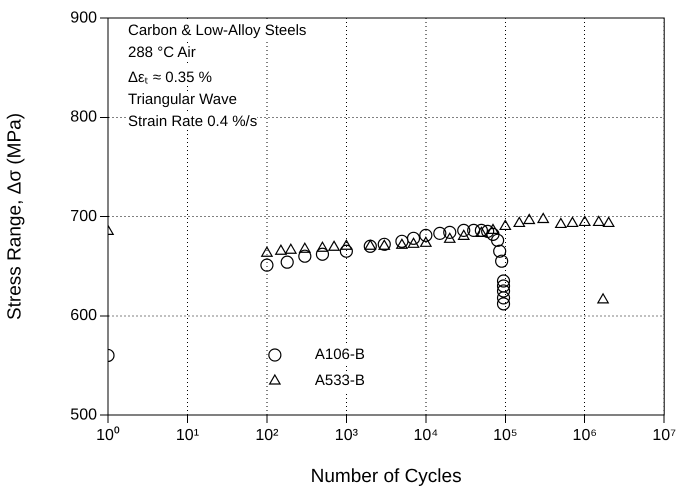 This screenshot has height=492, width=679. Describe the element at coordinates (386, 476) in the screenshot. I see `x-axis-title: Number of Cycles` at that location.